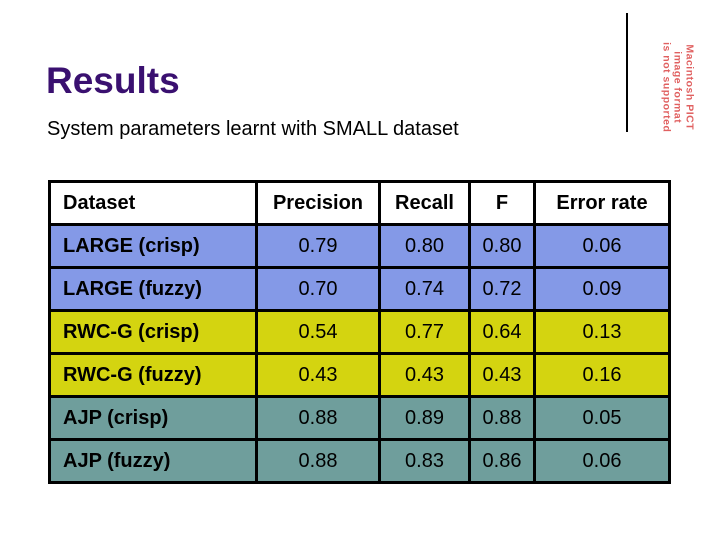 This screenshot has width=720, height=540. What do you see at coordinates (424, 289) in the screenshot?
I see `cell-recall: 0.74` at bounding box center [424, 289].